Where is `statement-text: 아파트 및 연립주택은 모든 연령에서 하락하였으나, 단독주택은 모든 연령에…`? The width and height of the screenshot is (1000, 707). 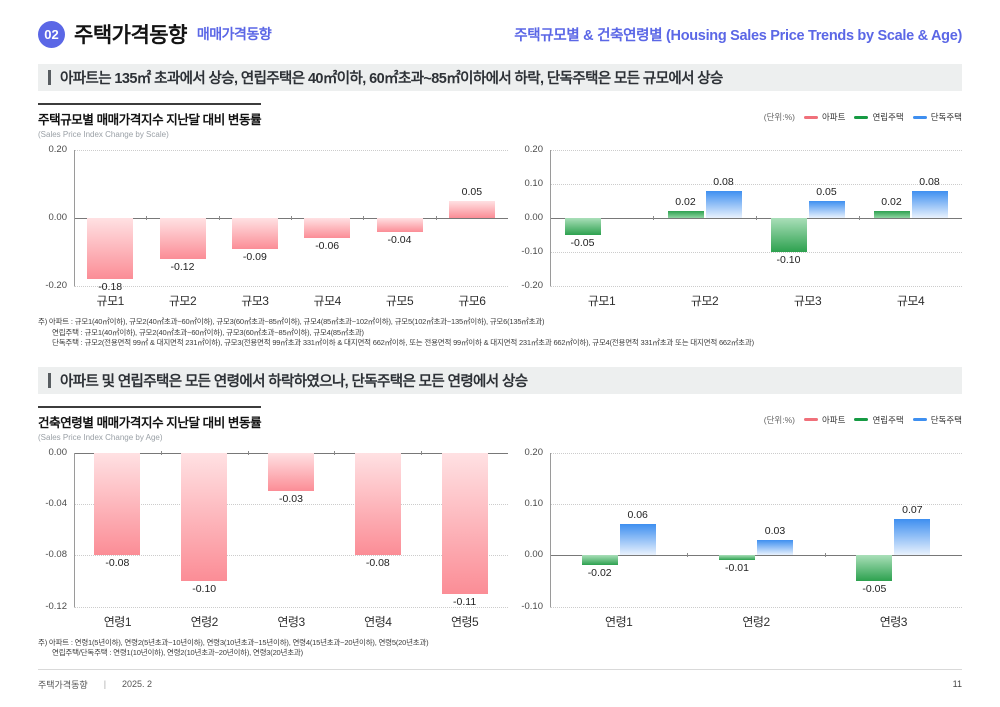
statement-text: 아파트 및 연립주택은 모든 연령에서 하락하였으나, 단독주택은 모든 연령에… is located at coordinates (294, 381).